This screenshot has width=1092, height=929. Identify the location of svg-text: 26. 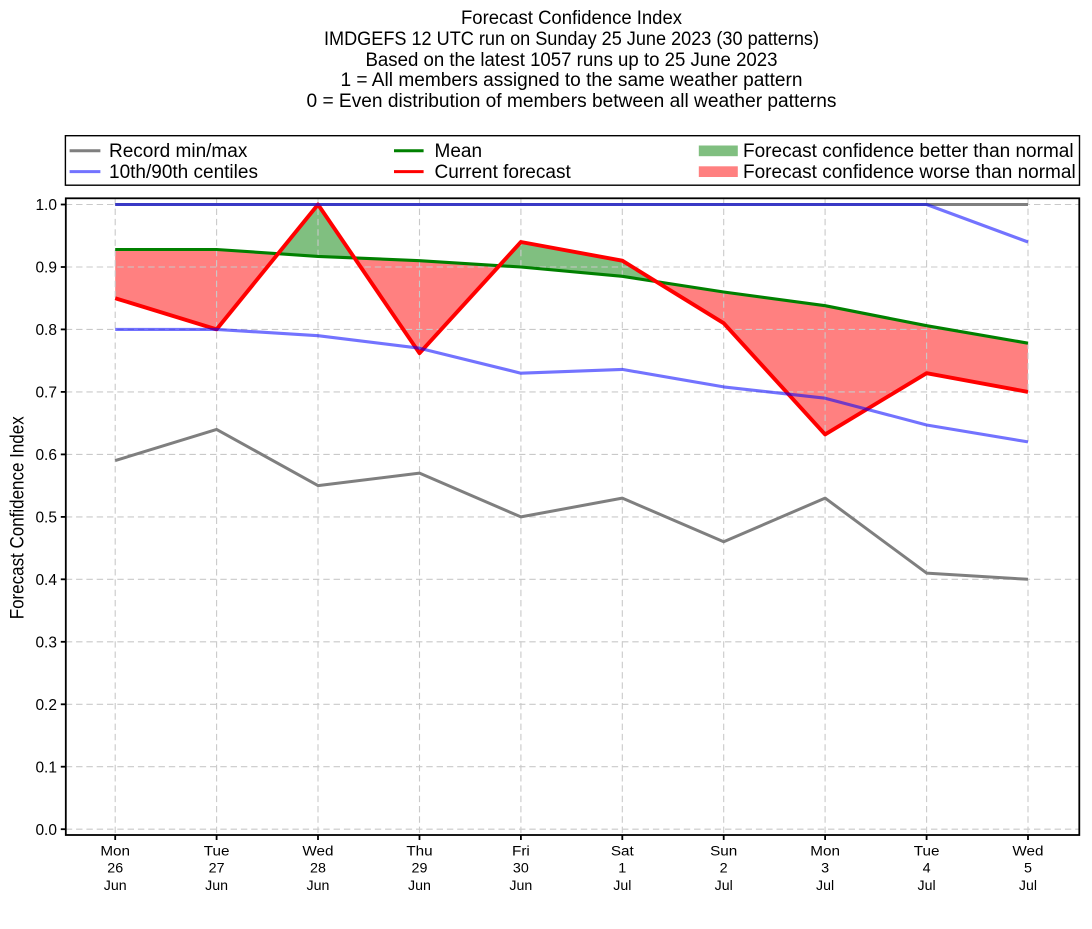
(115, 868).